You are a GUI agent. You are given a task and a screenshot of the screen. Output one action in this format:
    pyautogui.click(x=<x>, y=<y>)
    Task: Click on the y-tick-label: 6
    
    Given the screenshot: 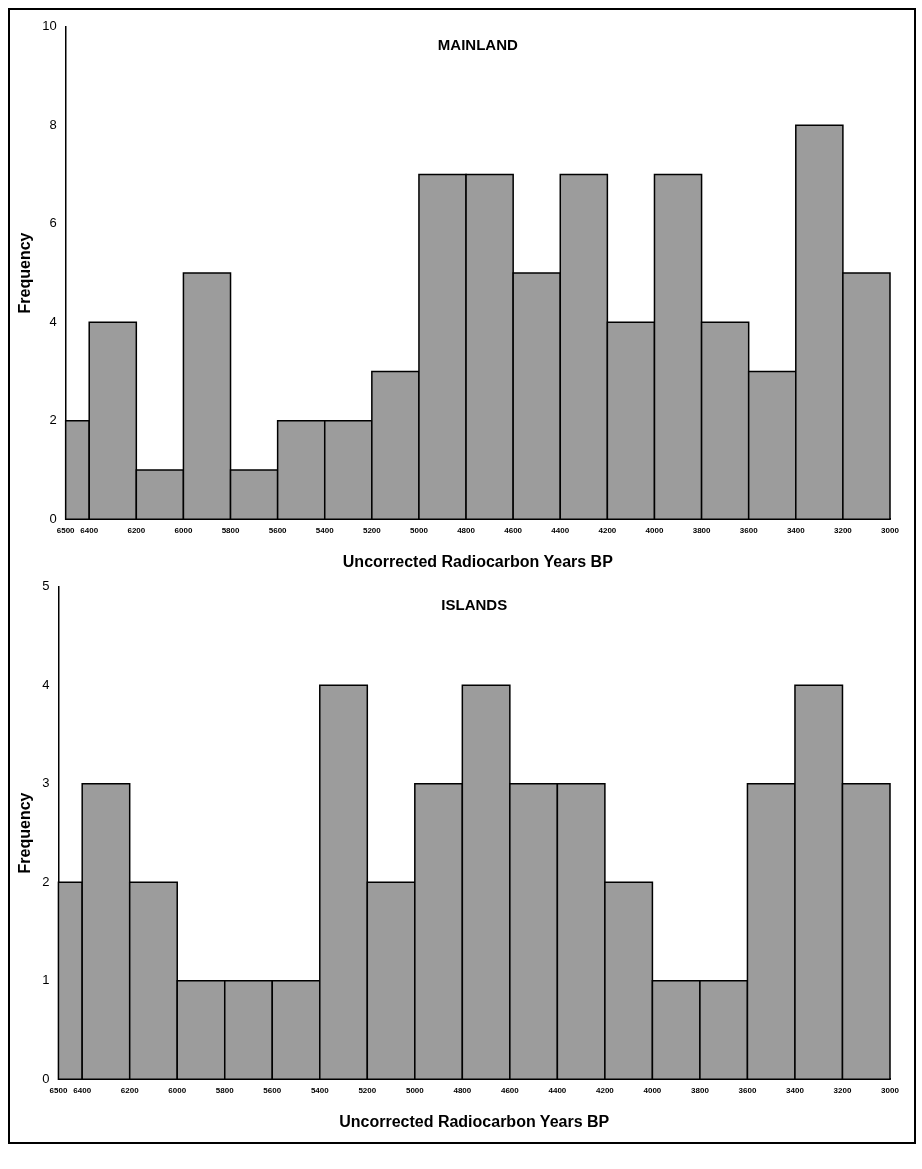 What is the action you would take?
    pyautogui.click(x=53, y=223)
    